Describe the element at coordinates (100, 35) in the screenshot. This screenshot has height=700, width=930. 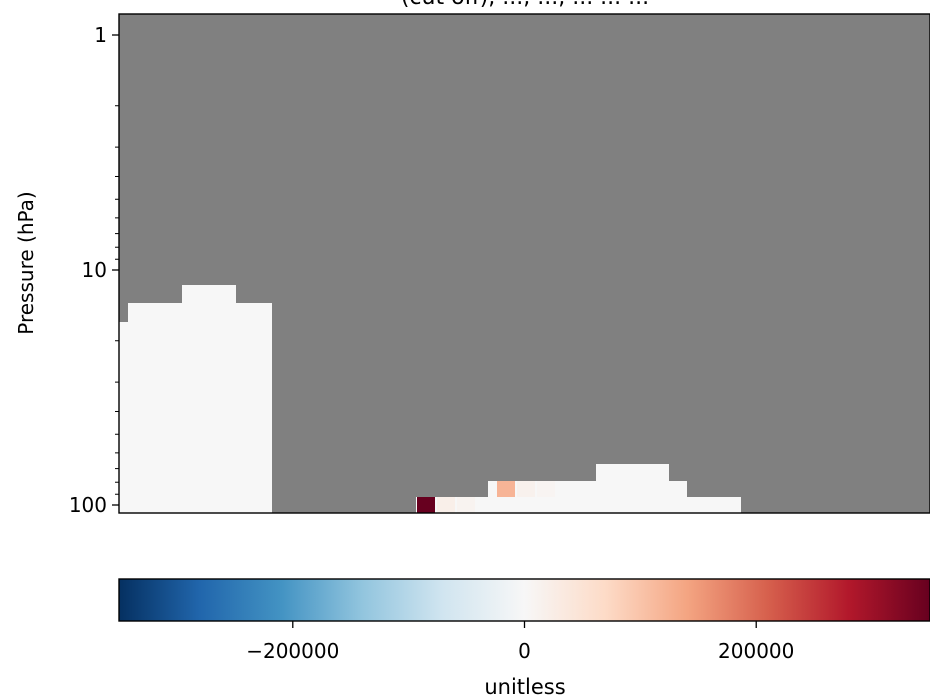
I see `y-tick-label: 1` at that location.